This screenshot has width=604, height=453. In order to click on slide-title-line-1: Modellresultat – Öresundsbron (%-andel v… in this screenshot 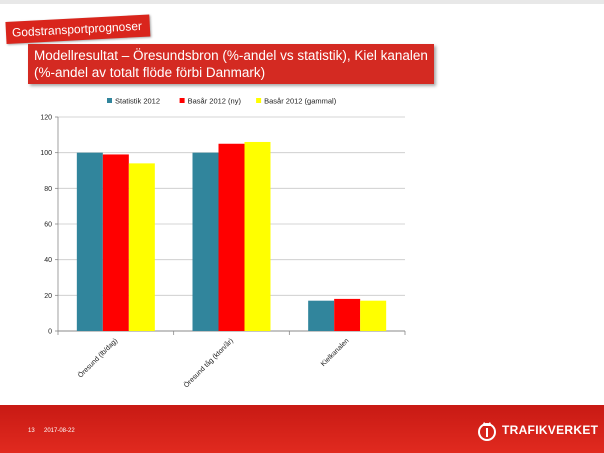, I will do `click(231, 55)`.